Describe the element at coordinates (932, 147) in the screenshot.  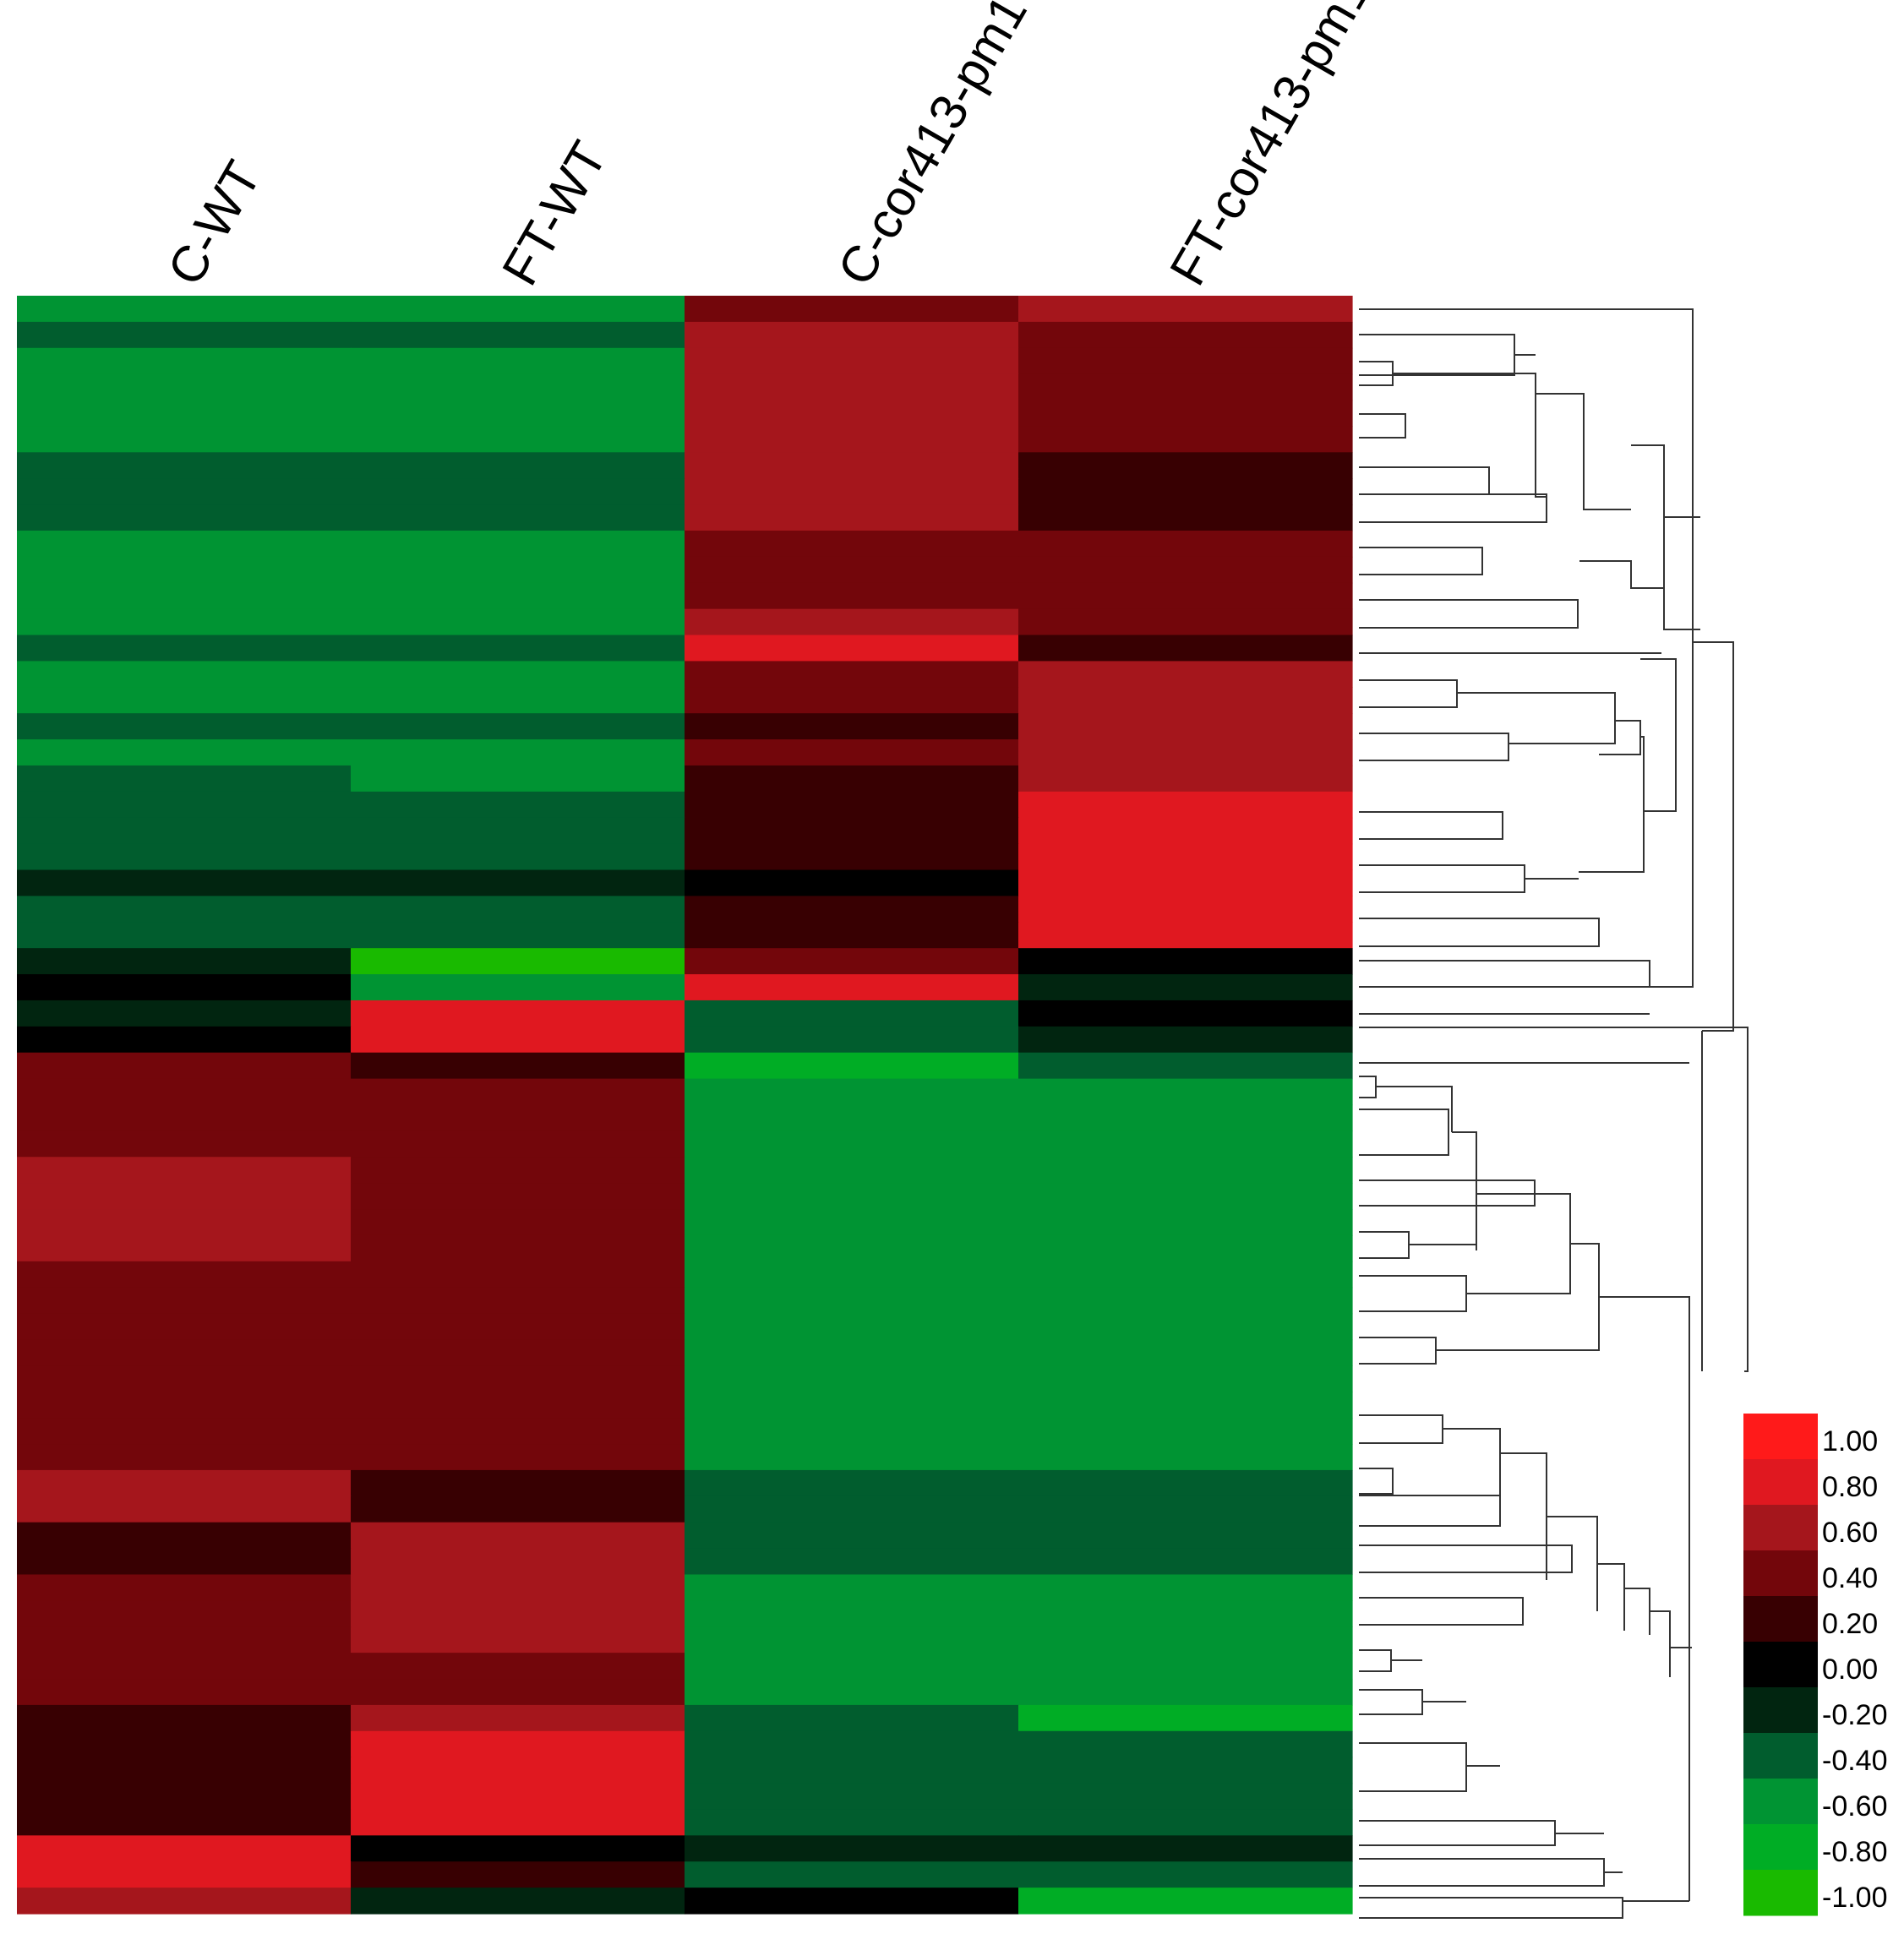
I see `column-label-c-cor413-pm1: C-cor413-pm1` at that location.